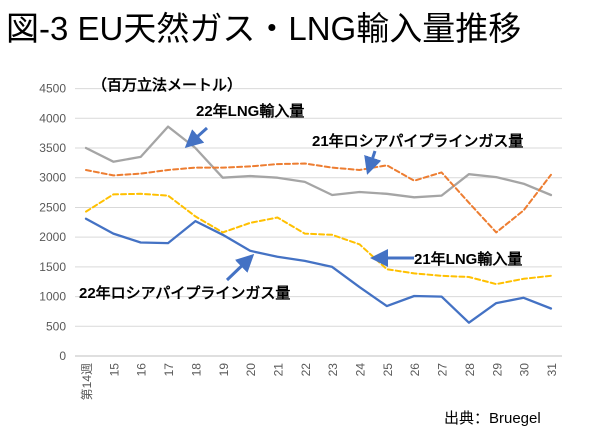 The image size is (600, 448). I want to click on svg-text: 28, so click(470, 370).